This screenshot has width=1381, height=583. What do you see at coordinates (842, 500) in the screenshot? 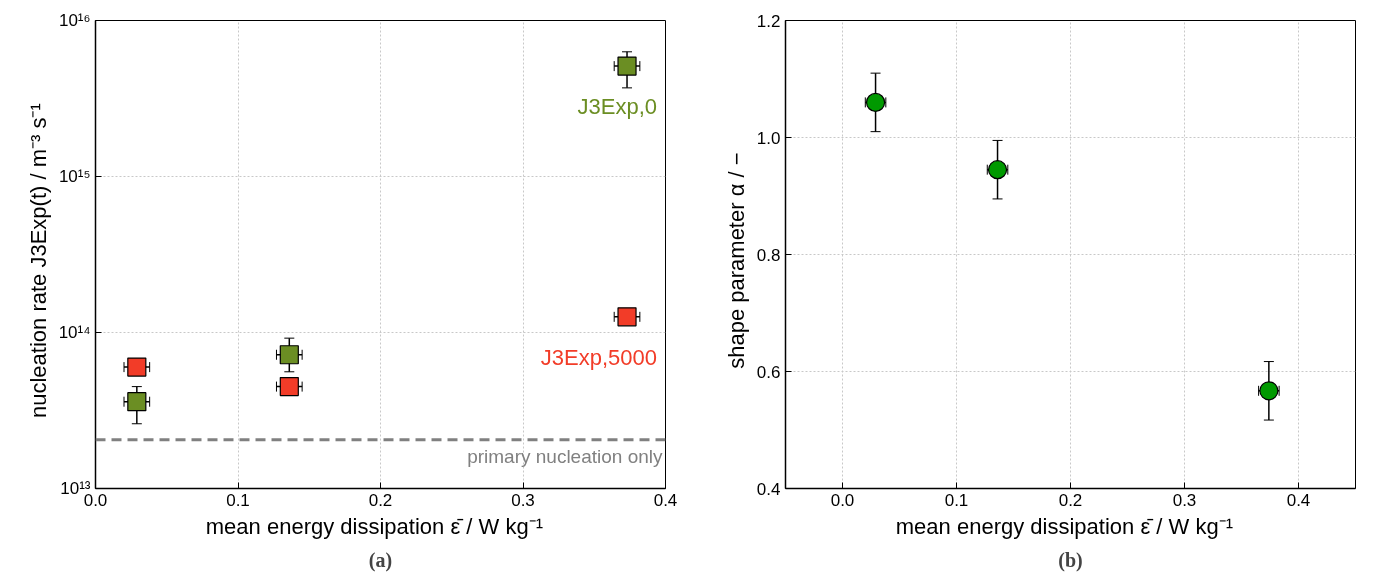
I see `x-tick-label: 0.0` at bounding box center [842, 500].